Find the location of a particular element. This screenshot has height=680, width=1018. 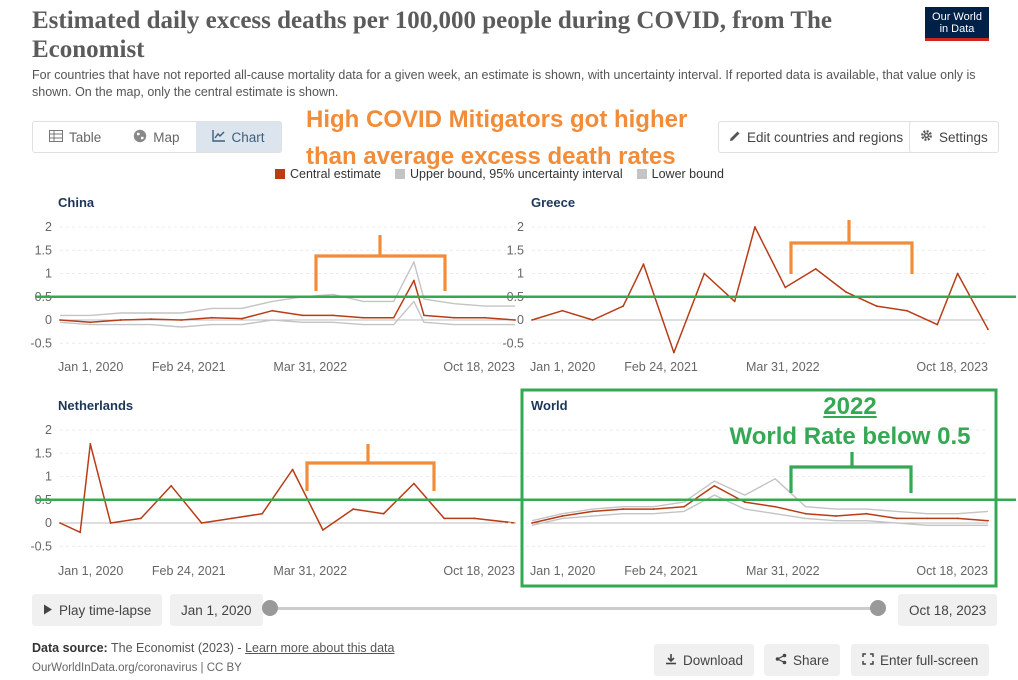

world-annotation-year: 2022 is located at coordinates (850, 406).